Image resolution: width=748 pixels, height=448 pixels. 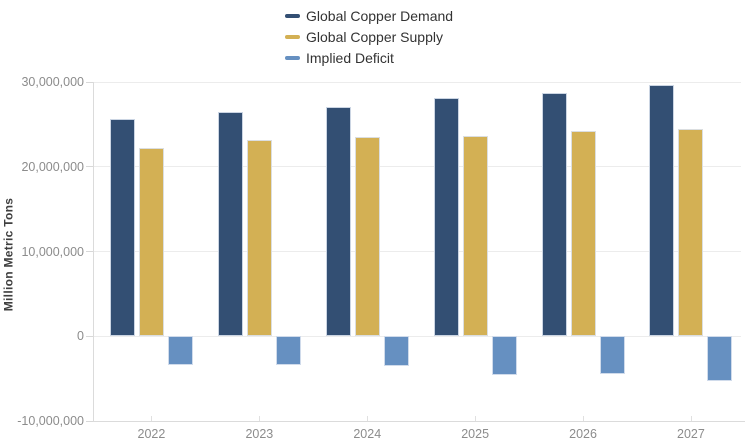 What do you see at coordinates (80, 336) in the screenshot?
I see `y-tick-label: 0` at bounding box center [80, 336].